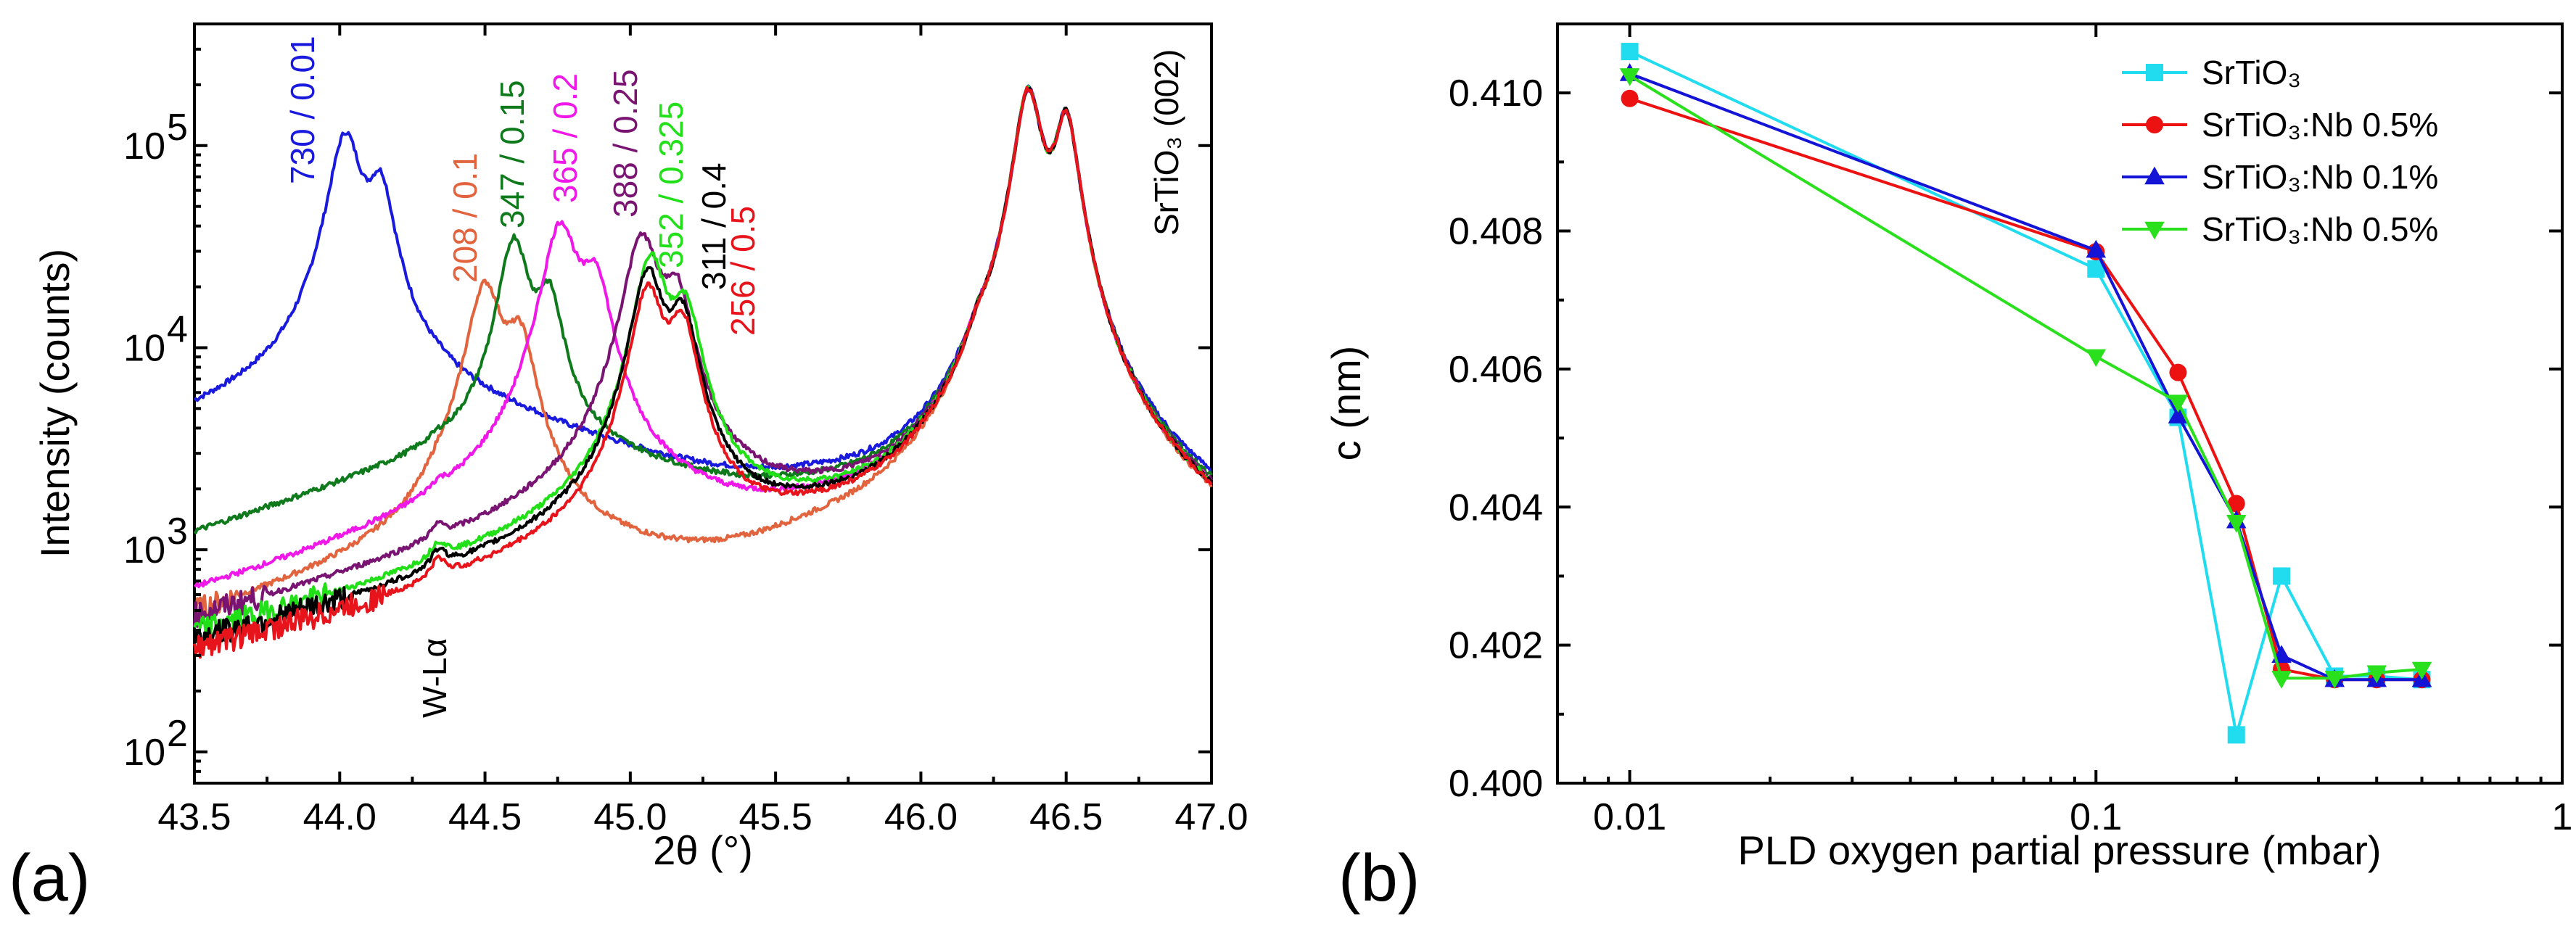  I want to click on chart-a-x-tick-label: 45.5, so click(775, 817).